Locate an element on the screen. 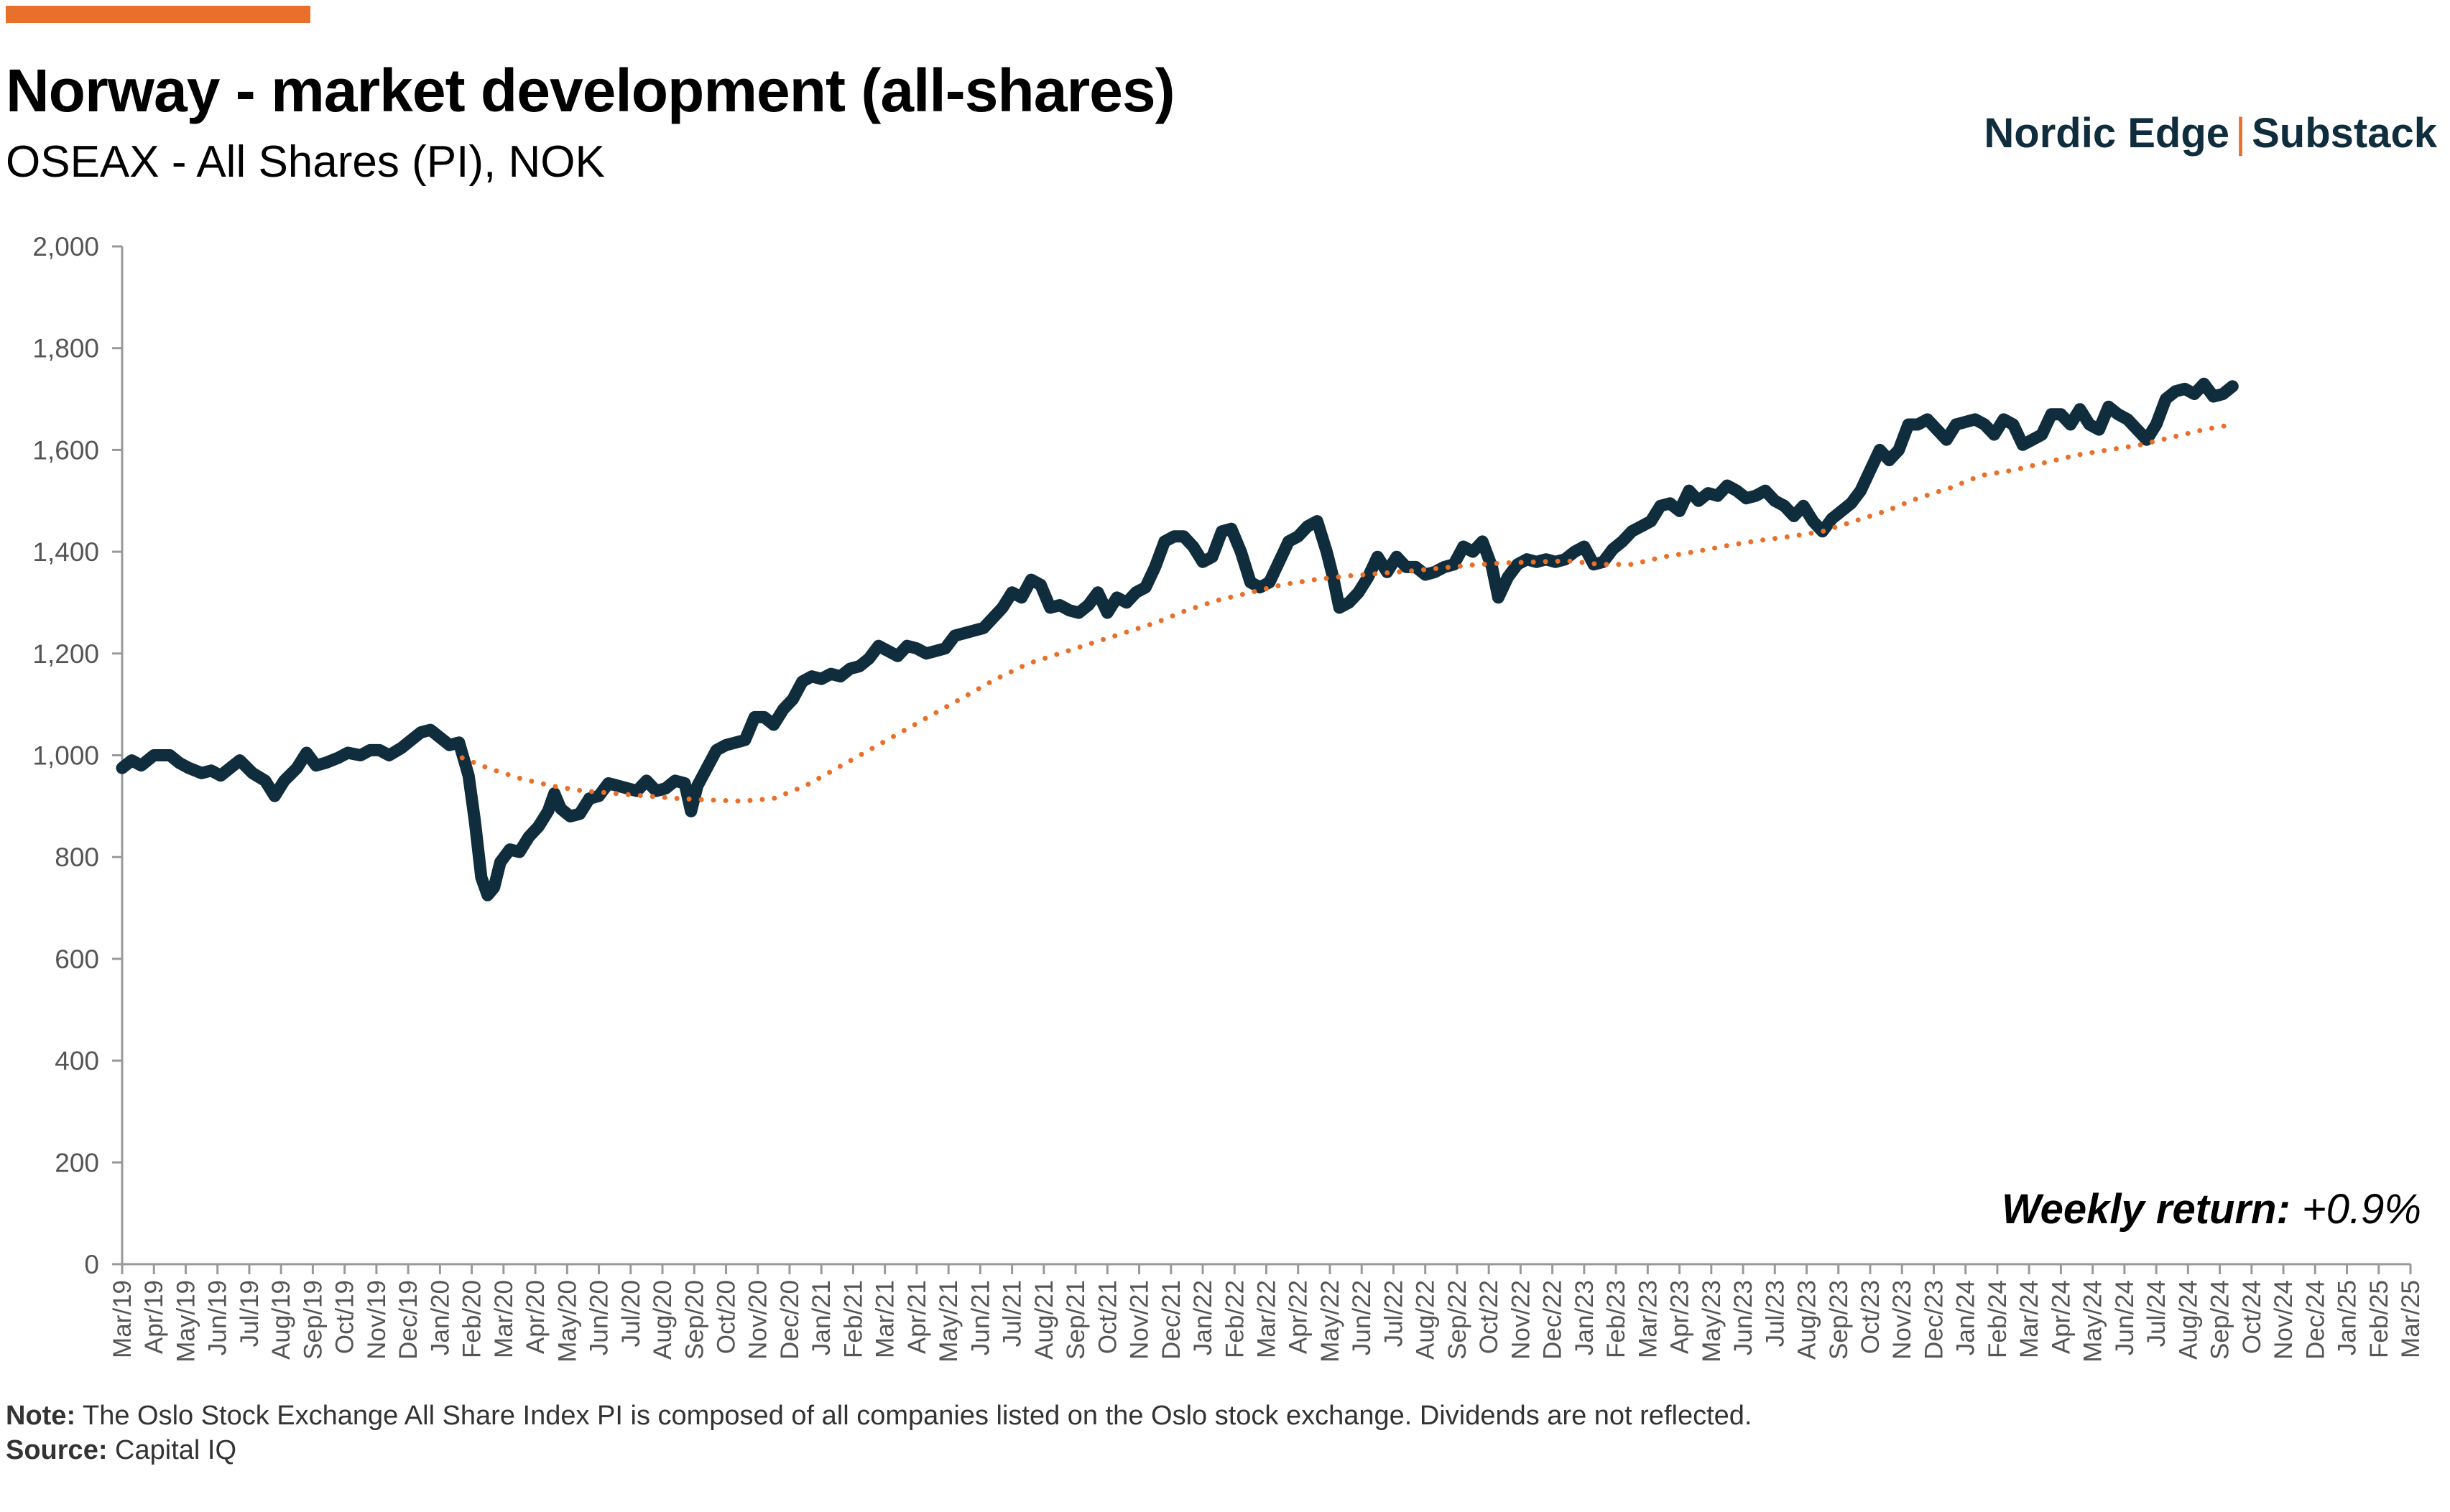 The height and width of the screenshot is (1512, 2450). x-tick-label: Jun/24 is located at coordinates (2125, 1317).